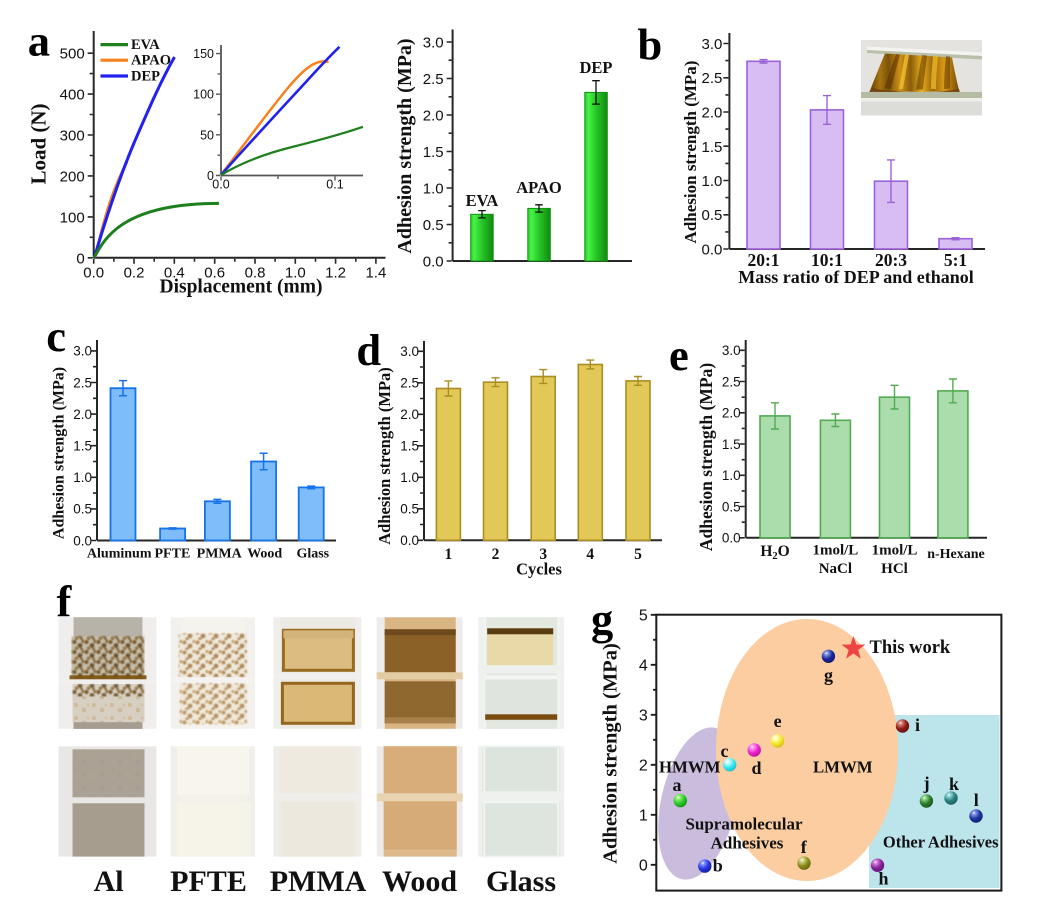 The width and height of the screenshot is (1039, 915). What do you see at coordinates (39, 143) in the screenshot?
I see `svg-text: Load (N)` at bounding box center [39, 143].